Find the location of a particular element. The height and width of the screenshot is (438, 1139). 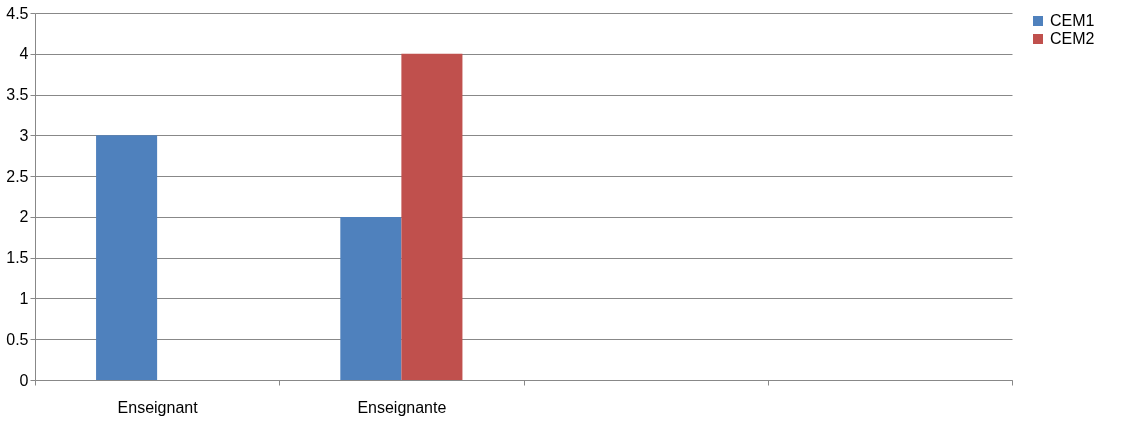

legend-label: CEM2 is located at coordinates (1072, 38).